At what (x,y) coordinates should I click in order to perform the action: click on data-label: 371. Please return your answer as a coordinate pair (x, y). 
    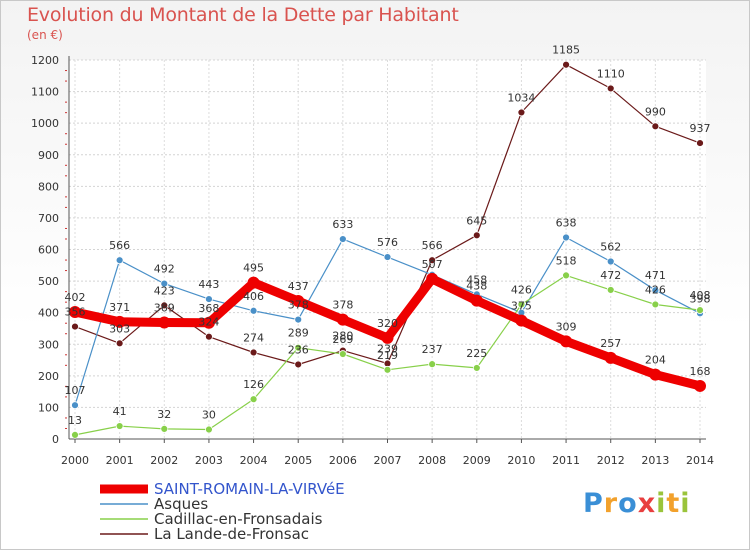
    Looking at the image, I should click on (119, 307).